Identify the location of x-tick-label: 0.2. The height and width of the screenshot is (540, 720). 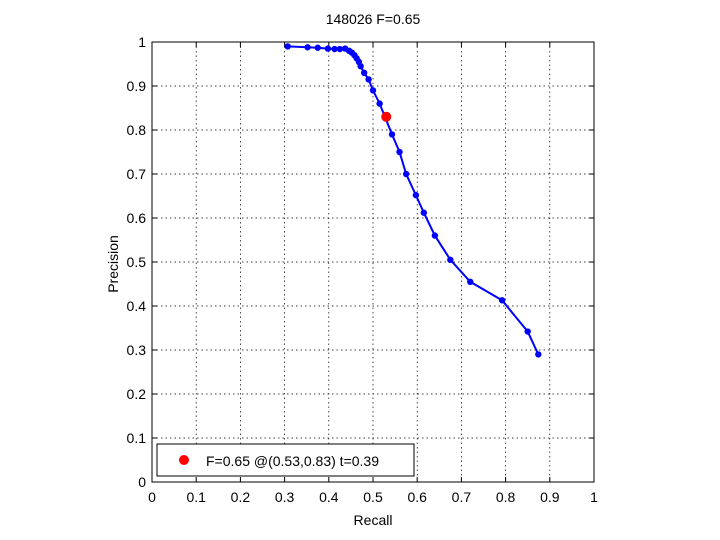
(241, 497).